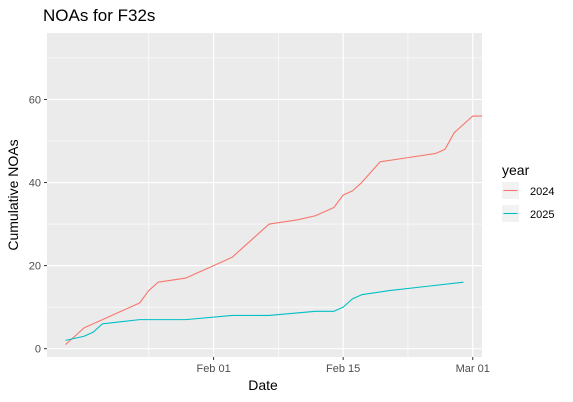  I want to click on chart-title: NOAs for F32s, so click(99, 15).